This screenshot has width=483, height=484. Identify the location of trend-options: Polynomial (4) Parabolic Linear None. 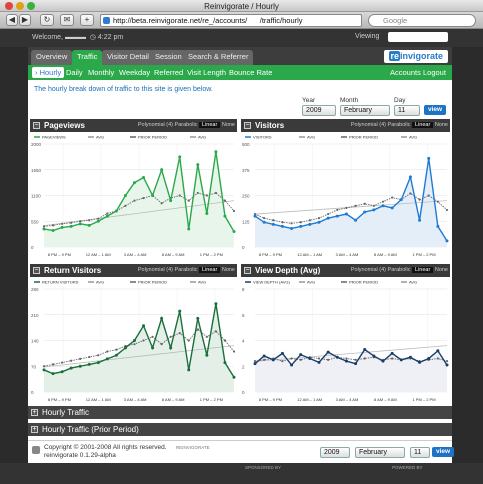
(186, 270).